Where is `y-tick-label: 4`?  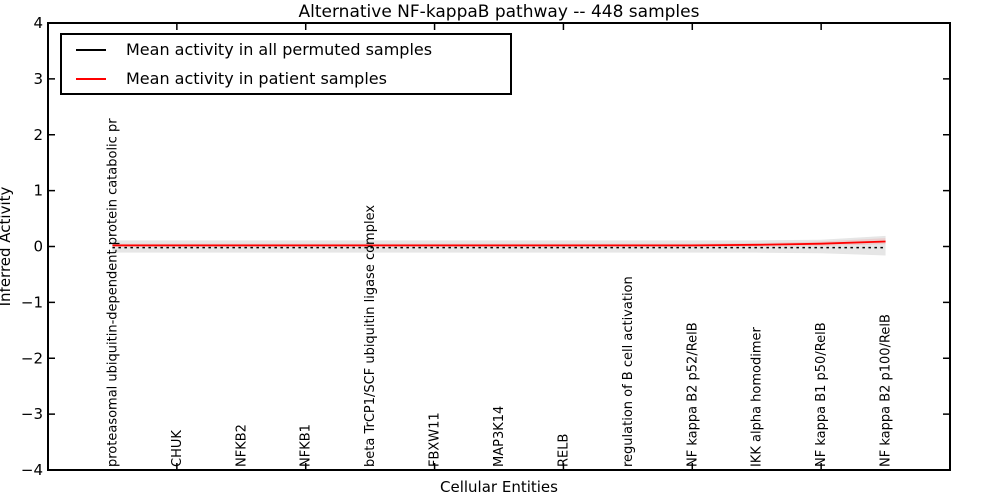 y-tick-label: 4 is located at coordinates (38, 23).